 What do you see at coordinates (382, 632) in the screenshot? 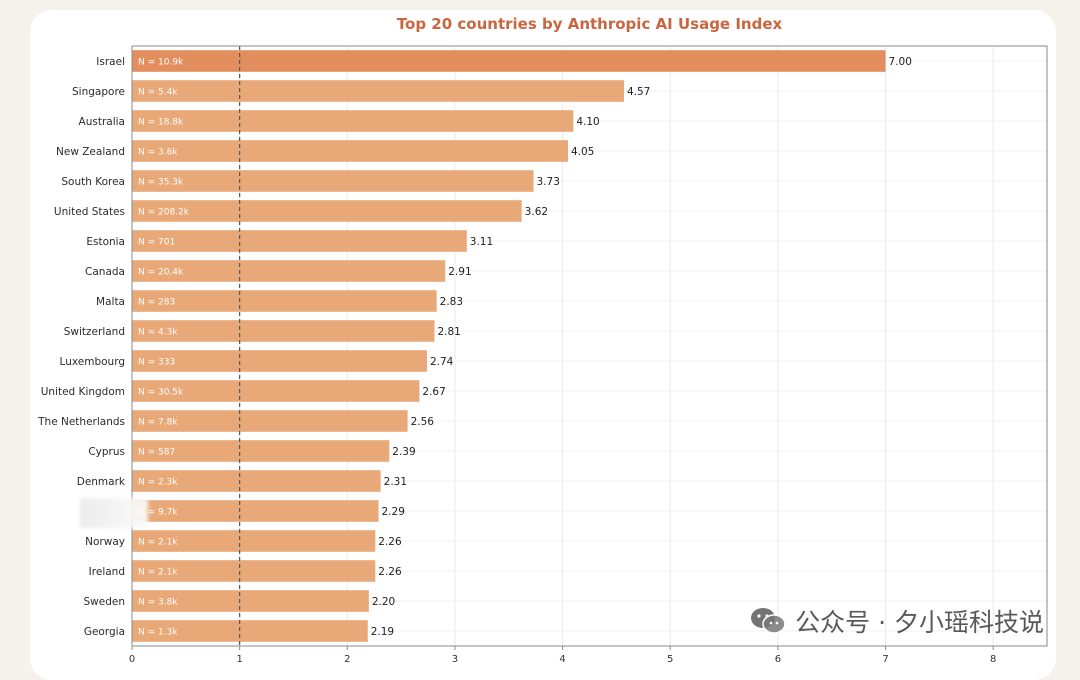
I see `value-label-19: 2.19` at bounding box center [382, 632].